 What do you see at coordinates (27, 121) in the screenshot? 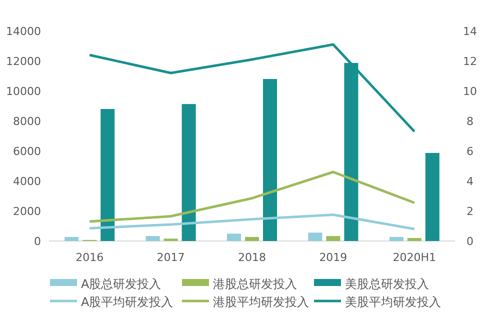
I see `y-tick-label: 8000` at bounding box center [27, 121].